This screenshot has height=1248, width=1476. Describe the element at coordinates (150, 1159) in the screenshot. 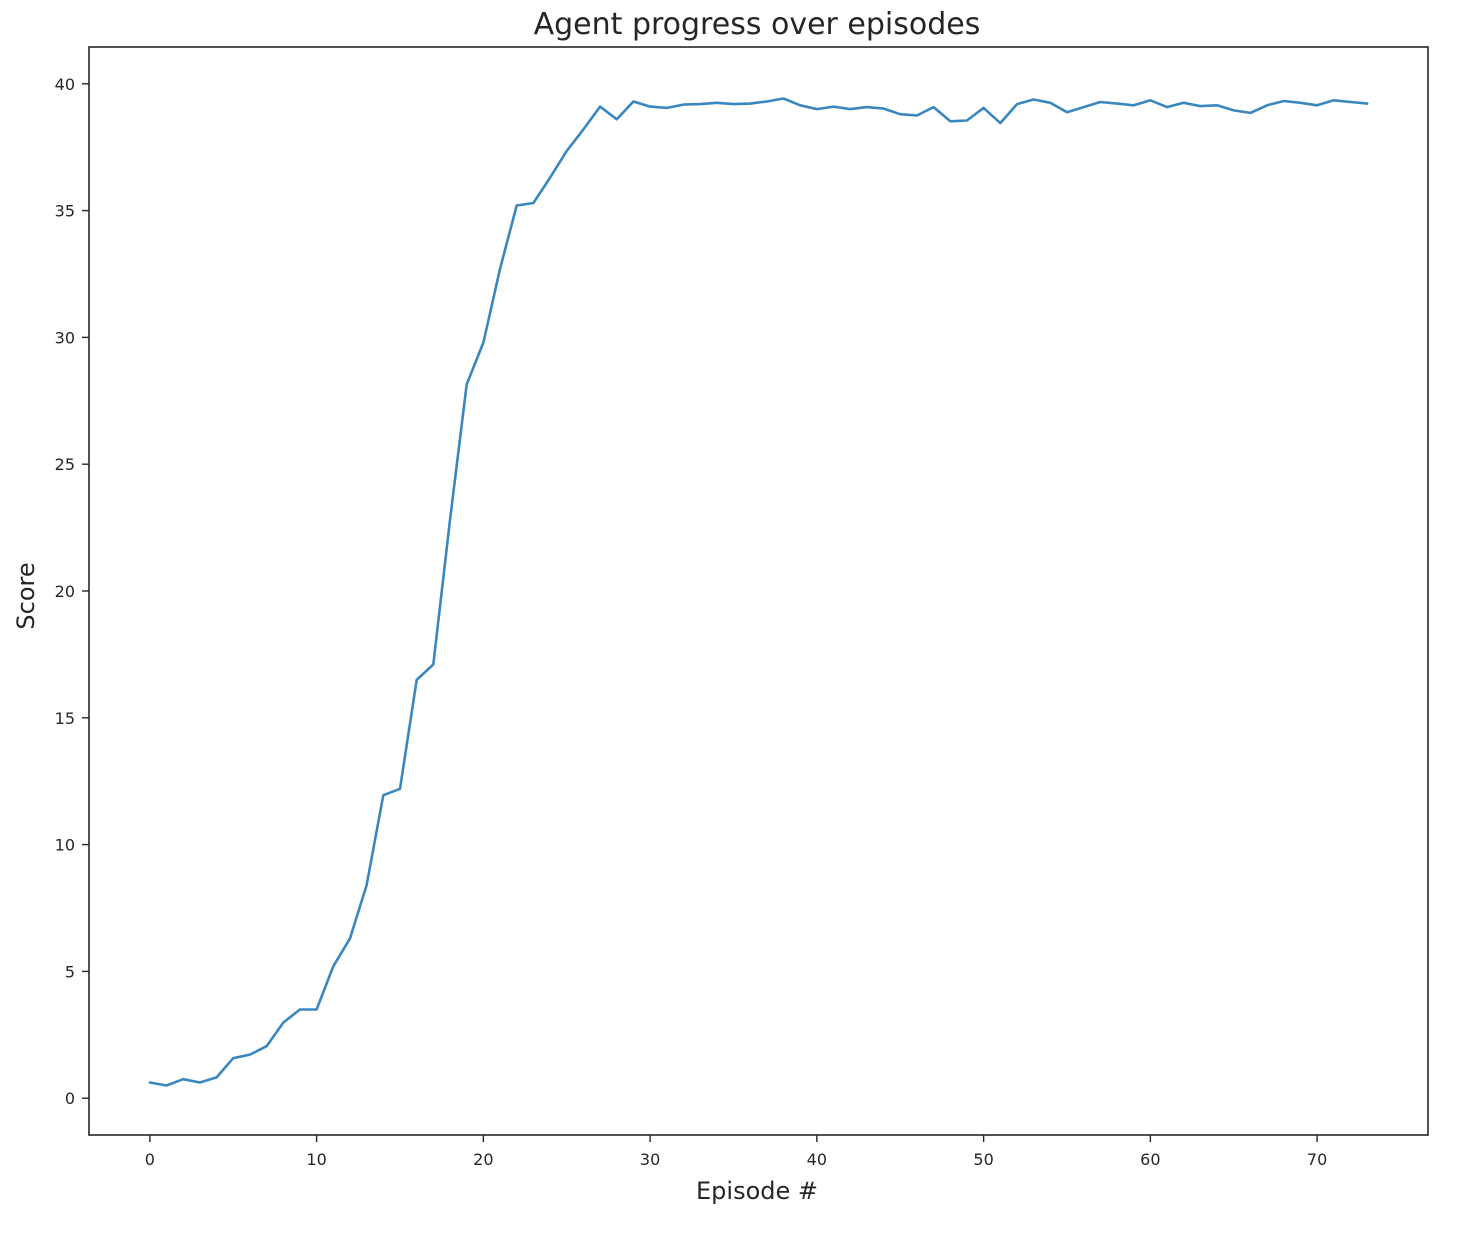

I see `x-tick-label: 0` at that location.